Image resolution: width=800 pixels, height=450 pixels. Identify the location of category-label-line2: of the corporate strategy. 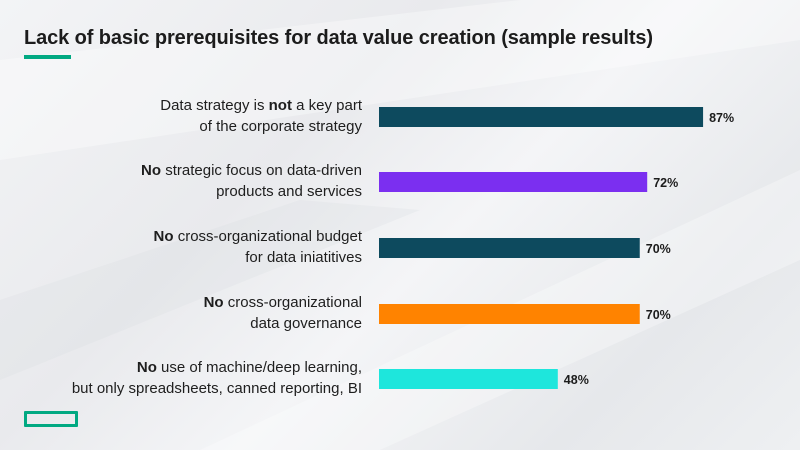
(280, 126).